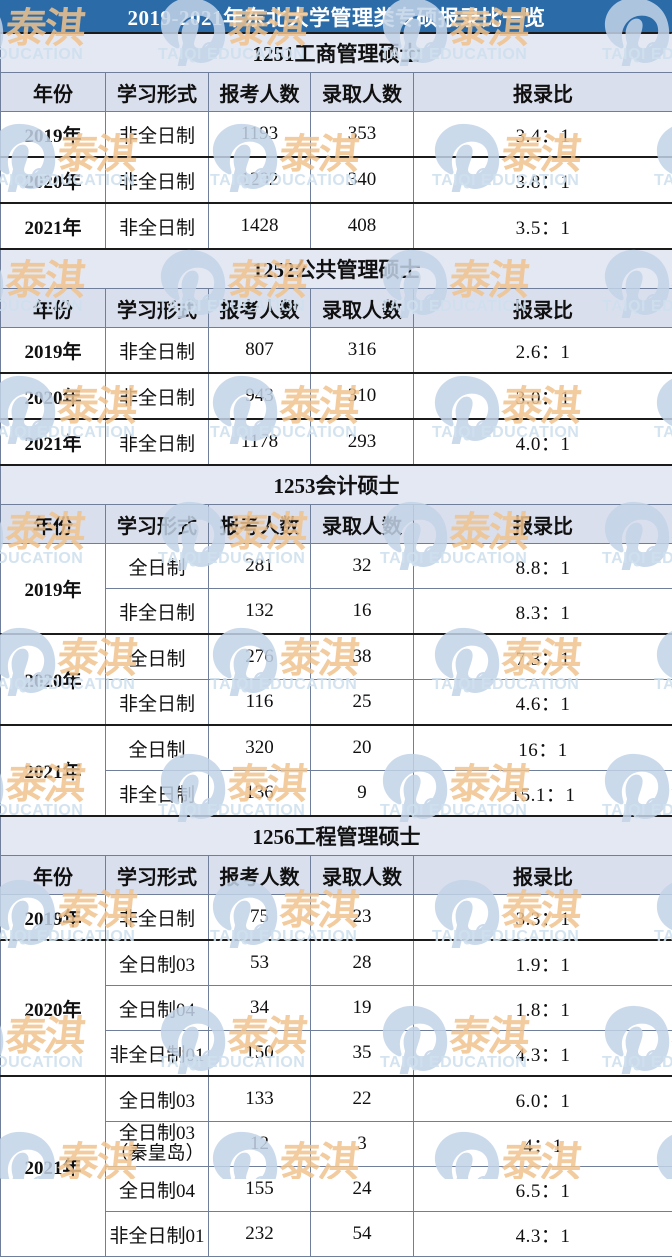 Image resolution: width=672 pixels, height=1257 pixels. I want to click on admitted-cell: 408, so click(362, 226).